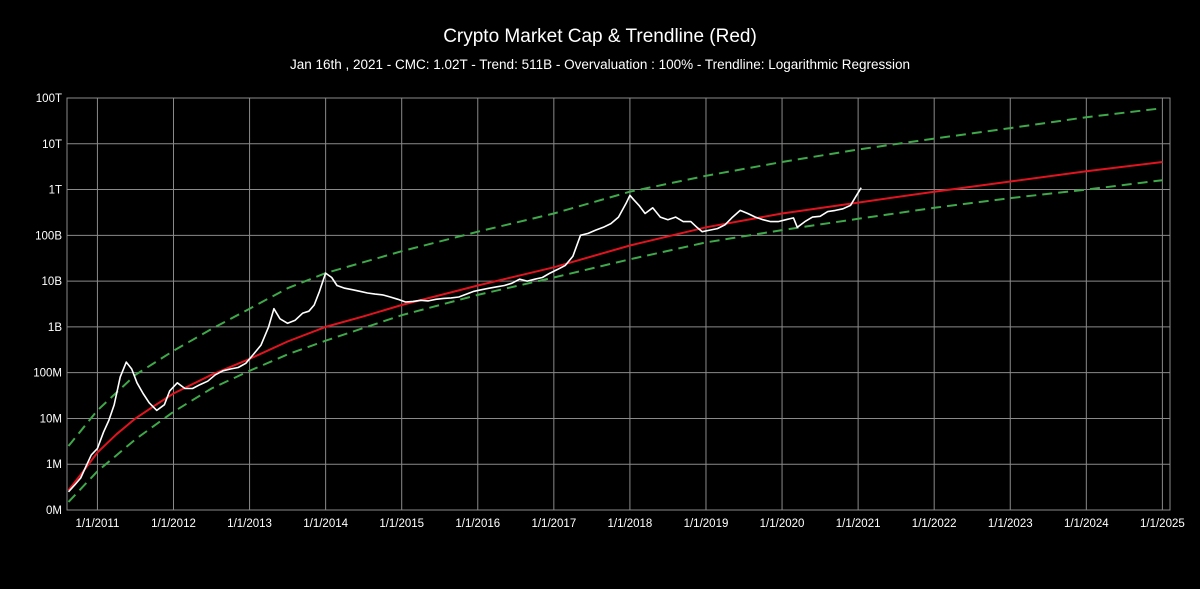  I want to click on x-tick-label: 1/1/2011, so click(97, 524).